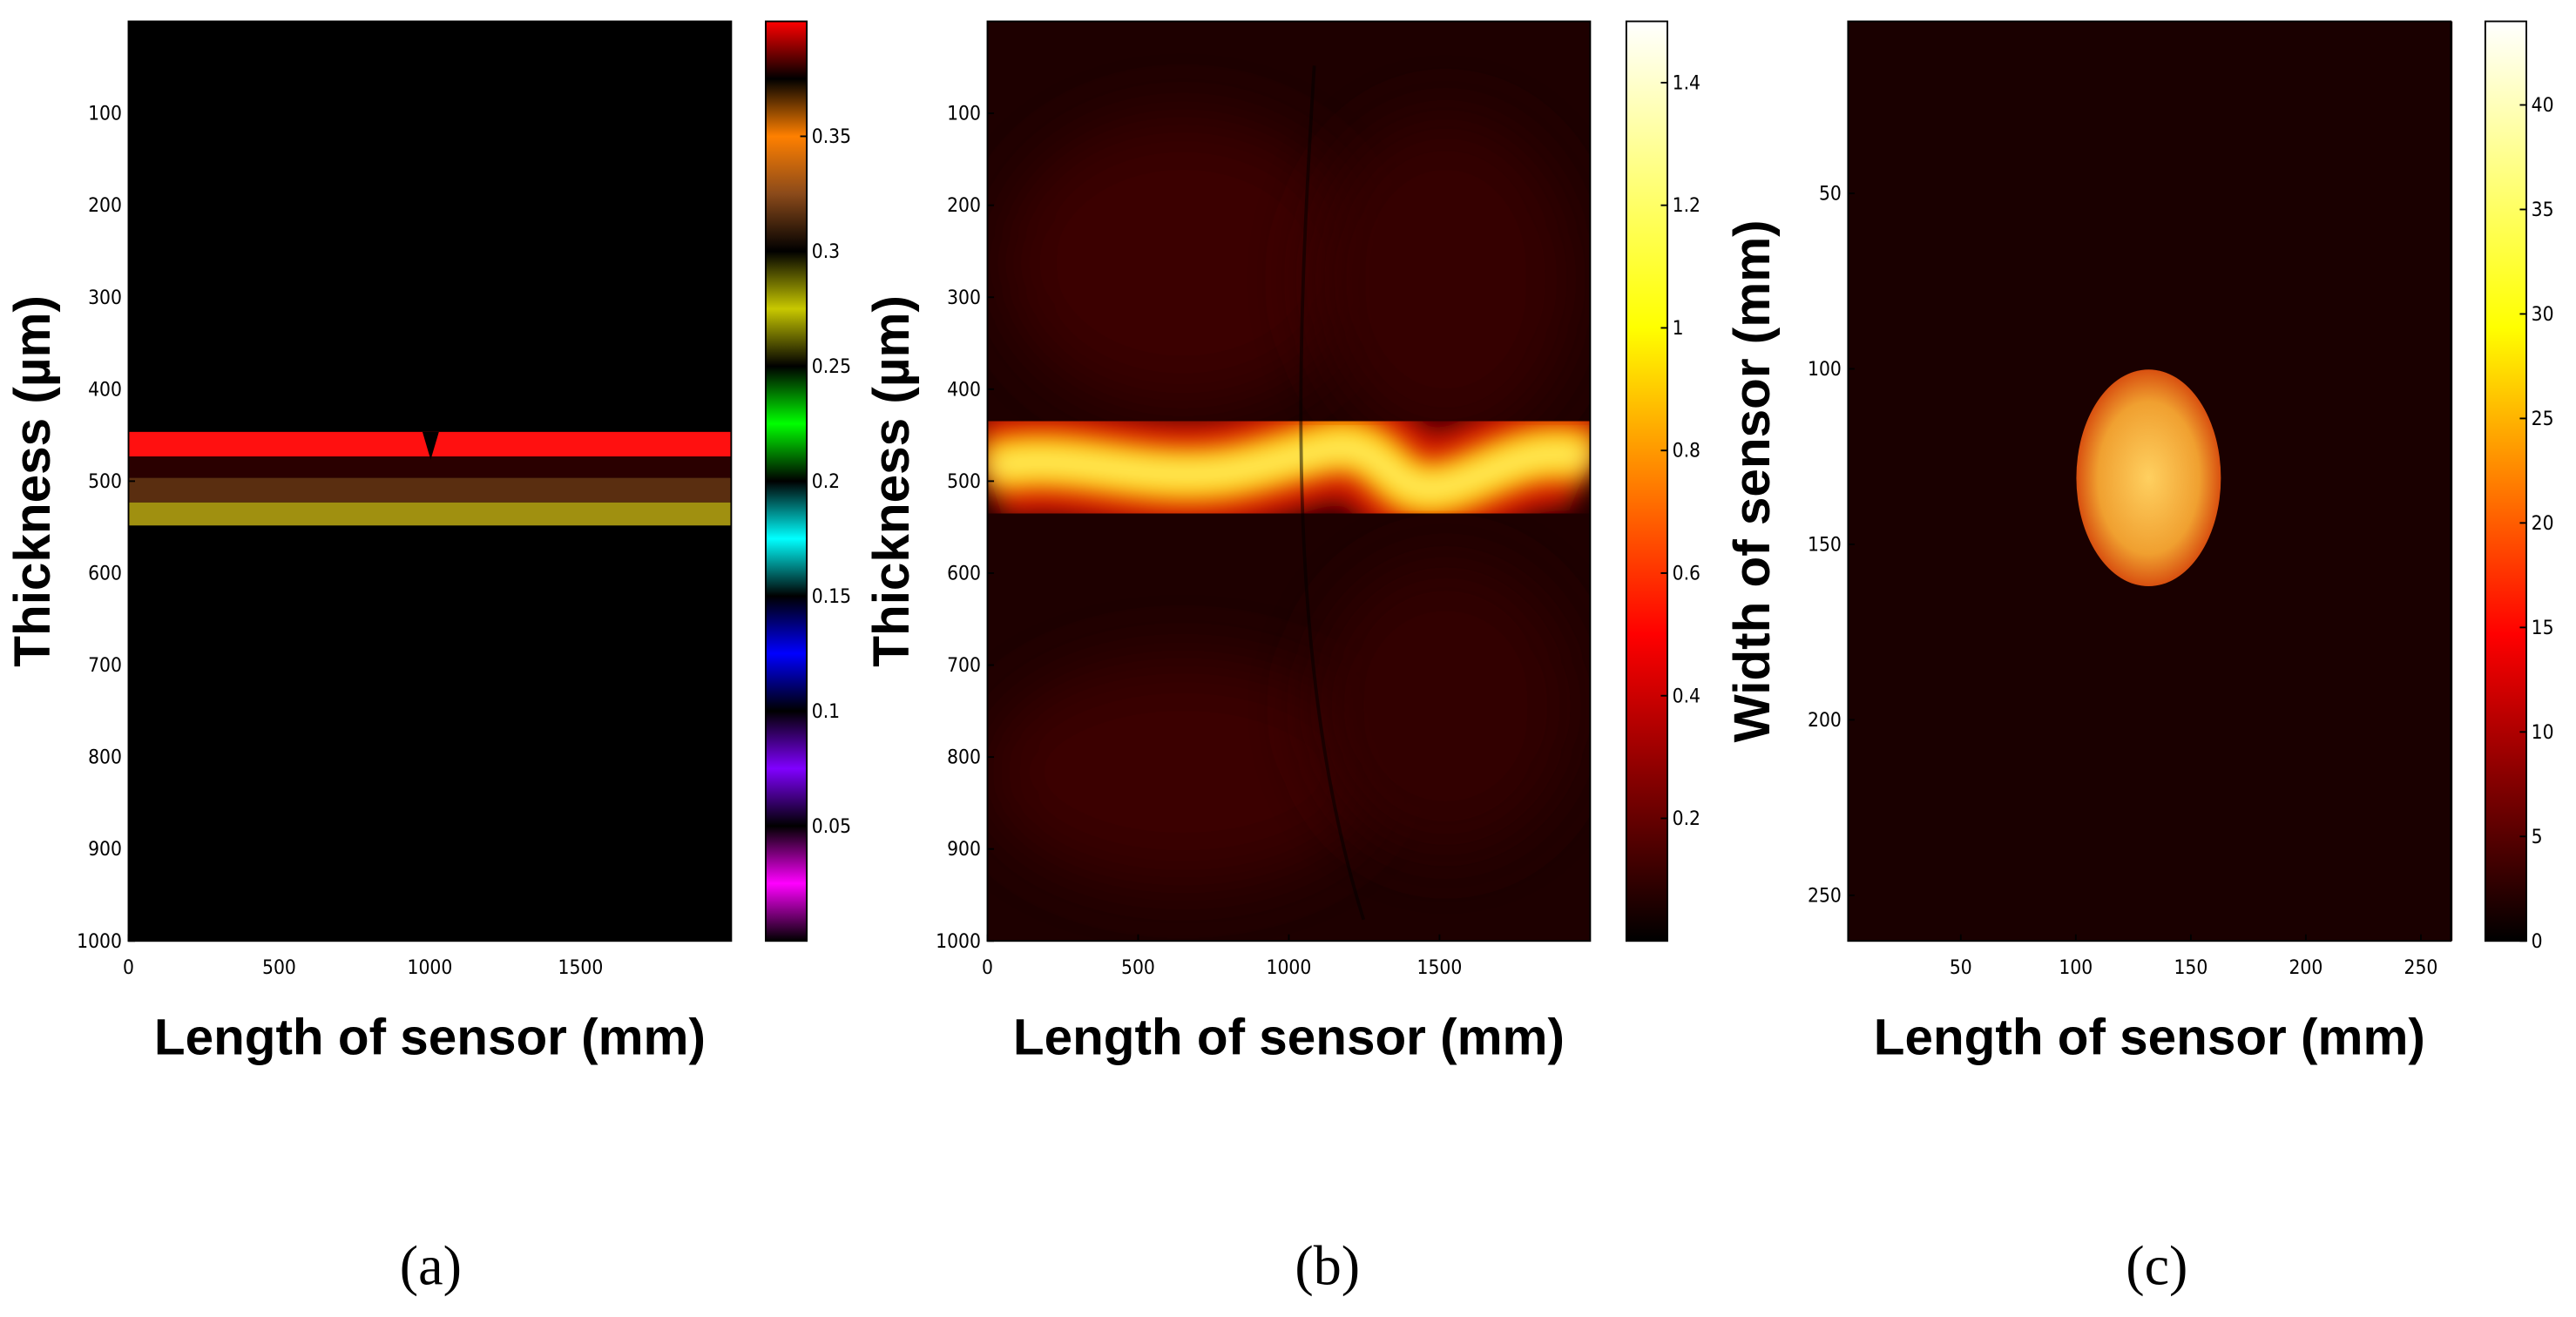 This screenshot has height=1317, width=2576. Describe the element at coordinates (831, 596) in the screenshot. I see `colorbar-tick-label: 0.15` at that location.